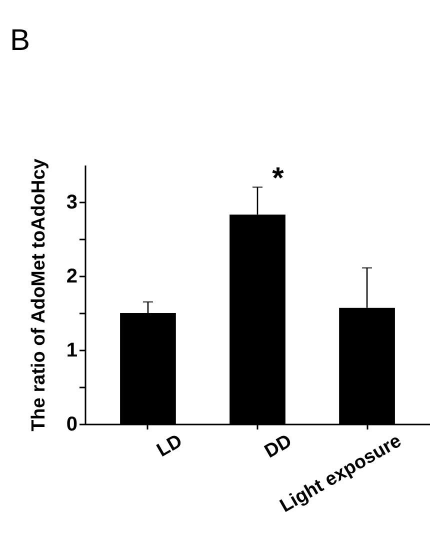 The image size is (430, 543). I want to click on y-tick-label: 0, so click(72, 425).